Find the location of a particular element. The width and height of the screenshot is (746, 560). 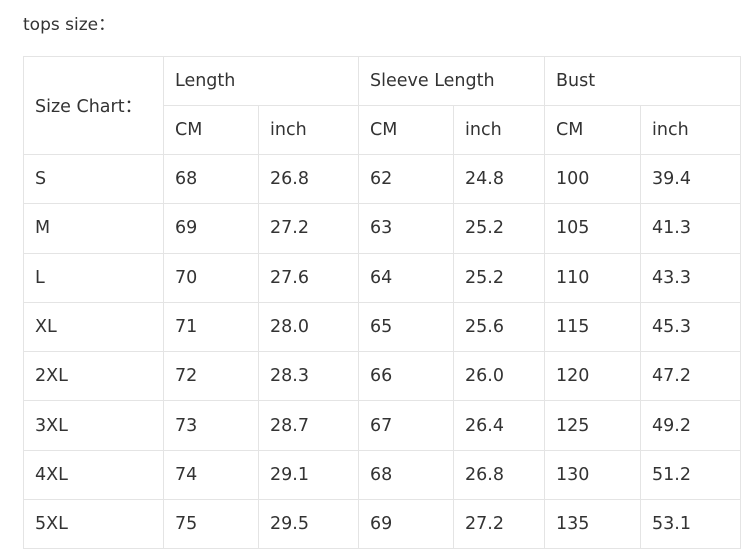

measurement-cell: 72 is located at coordinates (211, 376).